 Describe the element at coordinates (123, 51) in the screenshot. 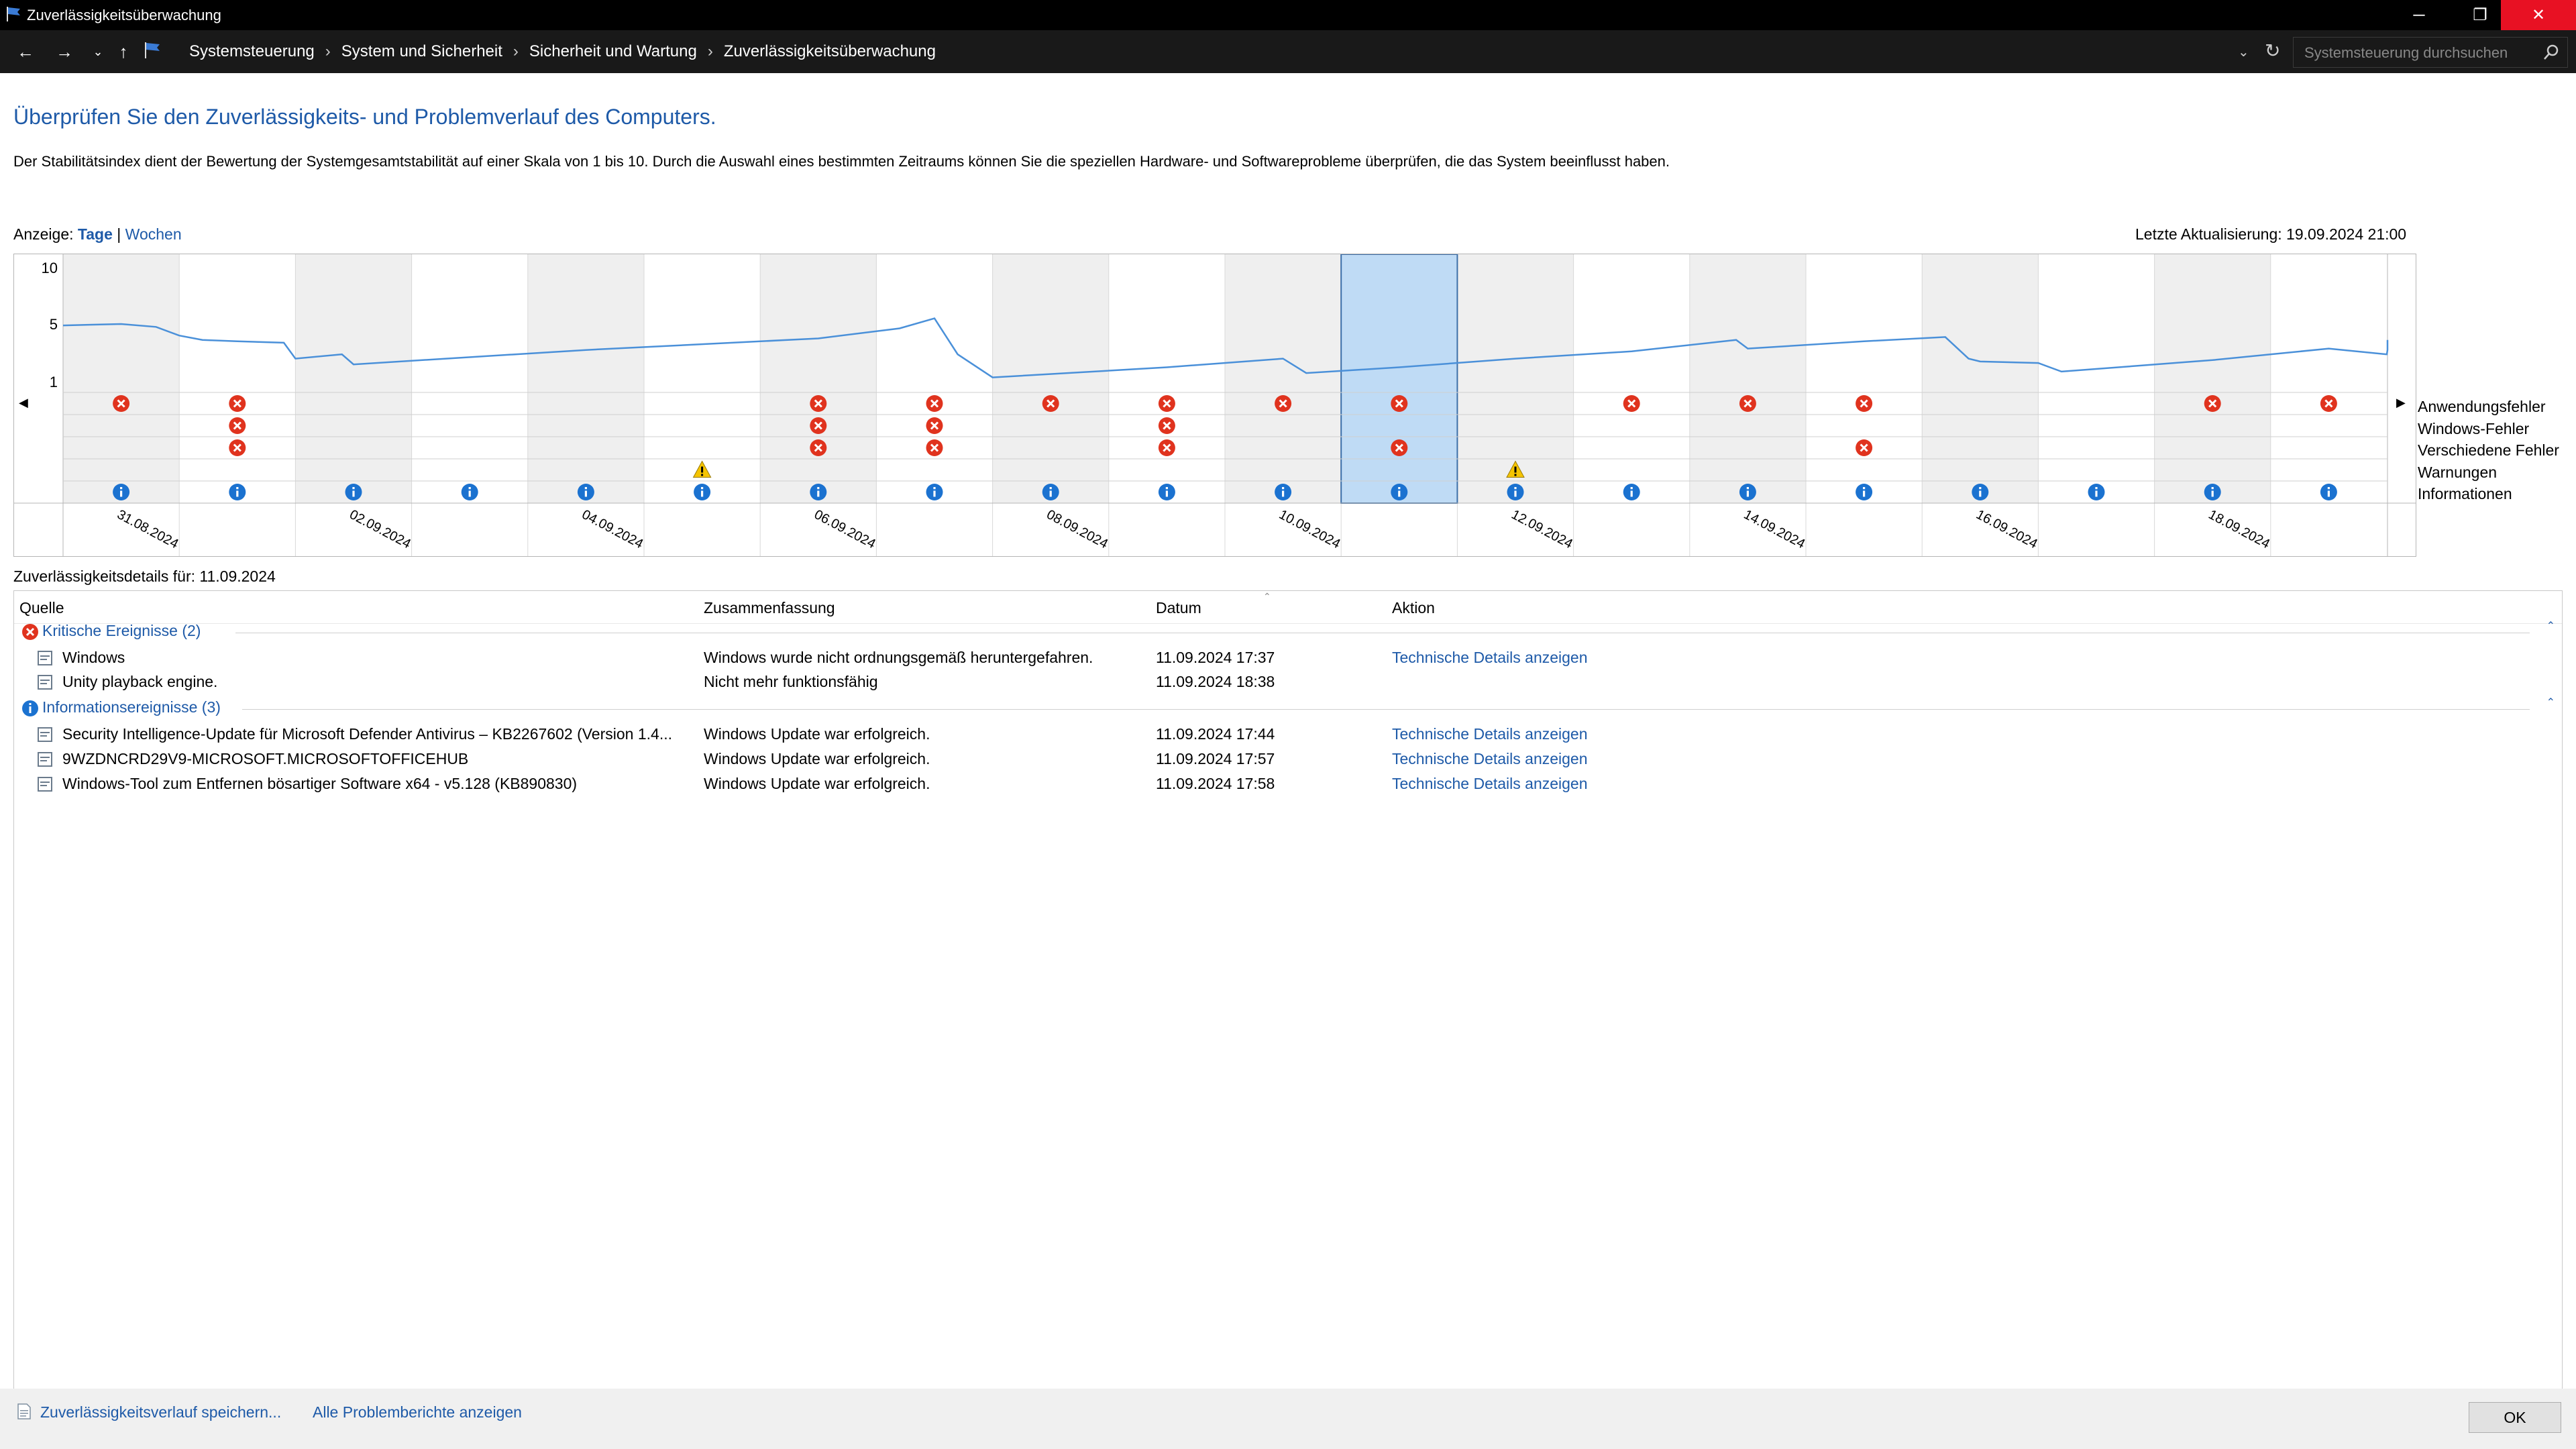

I see `up-arrow-icon: ↑` at that location.